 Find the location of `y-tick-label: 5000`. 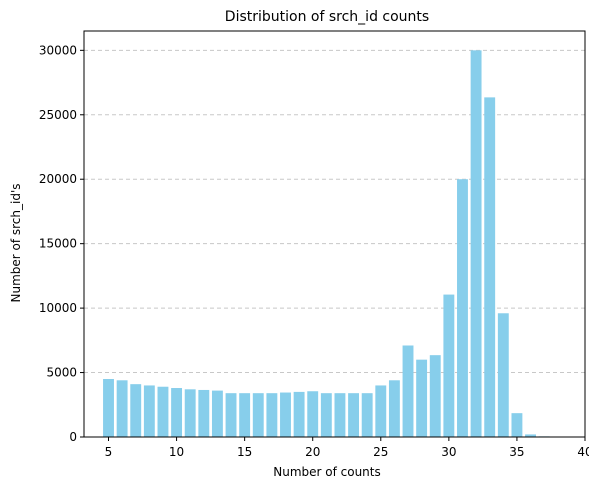

y-tick-label: 5000 is located at coordinates (61, 373).